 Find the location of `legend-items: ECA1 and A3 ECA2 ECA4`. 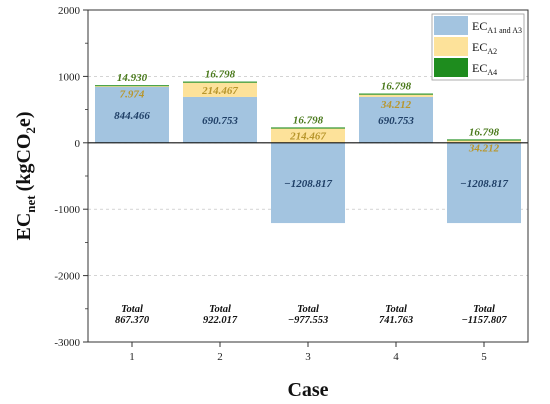

legend-items: ECA1 and A3 ECA2 ECA4 is located at coordinates (478, 46).